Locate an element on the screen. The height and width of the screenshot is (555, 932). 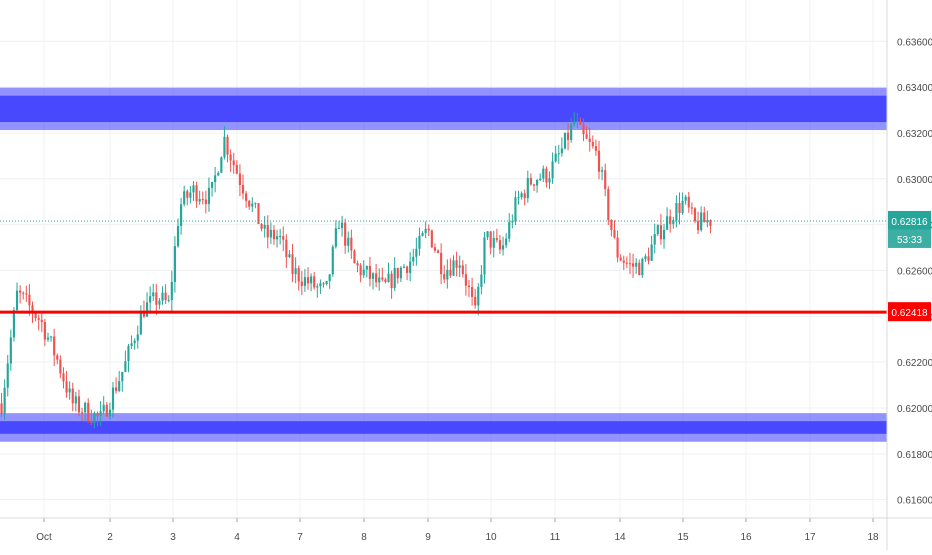
time-tick-label: 8 is located at coordinates (364, 537).